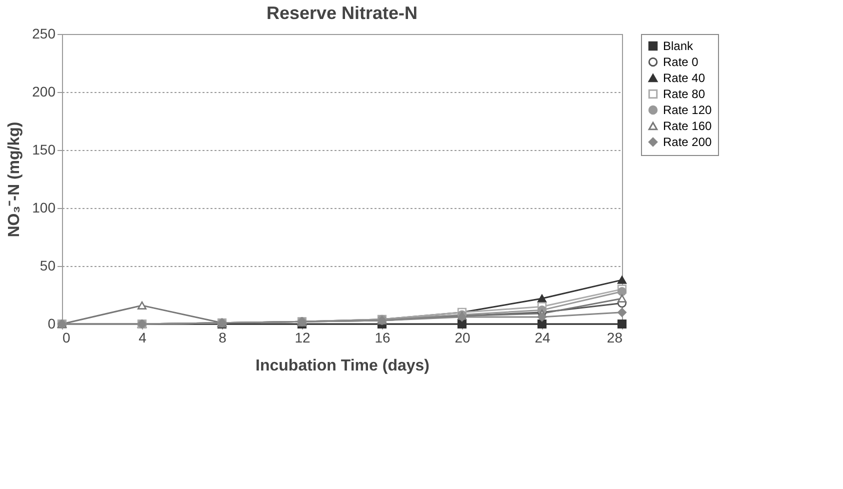  Describe the element at coordinates (44, 150) in the screenshot. I see `y-tick-label: 150` at that location.